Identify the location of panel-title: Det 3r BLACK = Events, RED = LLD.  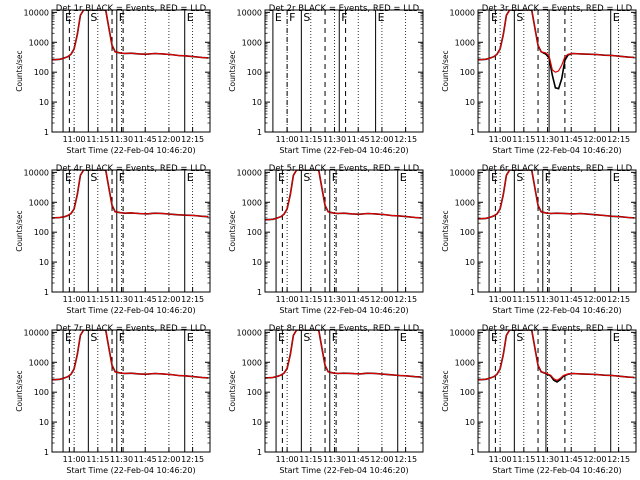
(557, 9).